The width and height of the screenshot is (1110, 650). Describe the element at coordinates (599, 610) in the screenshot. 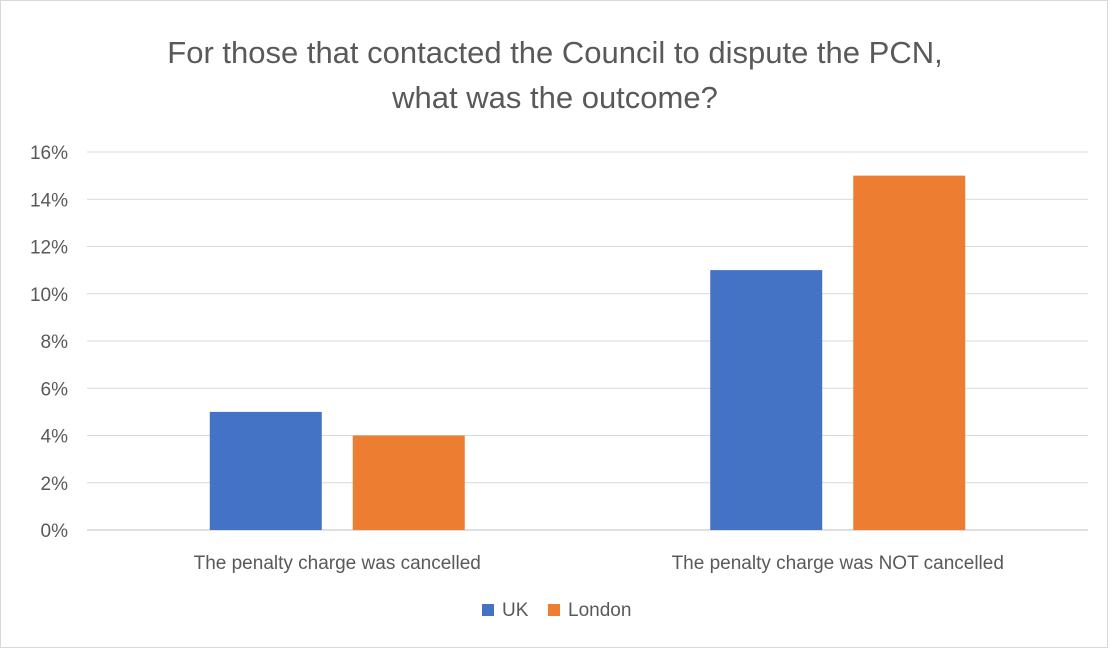

I see `legend-label: London` at that location.